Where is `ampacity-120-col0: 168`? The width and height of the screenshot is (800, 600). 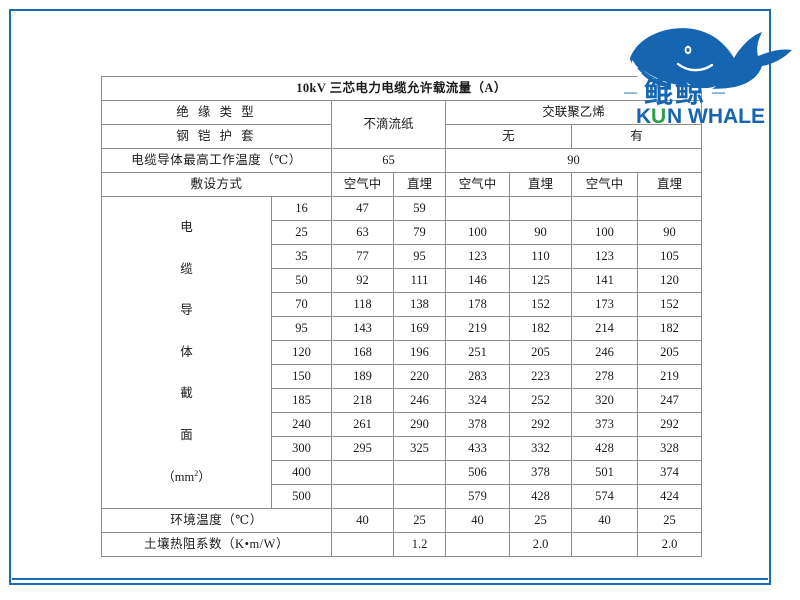
ampacity-120-col0: 168 is located at coordinates (362, 352).